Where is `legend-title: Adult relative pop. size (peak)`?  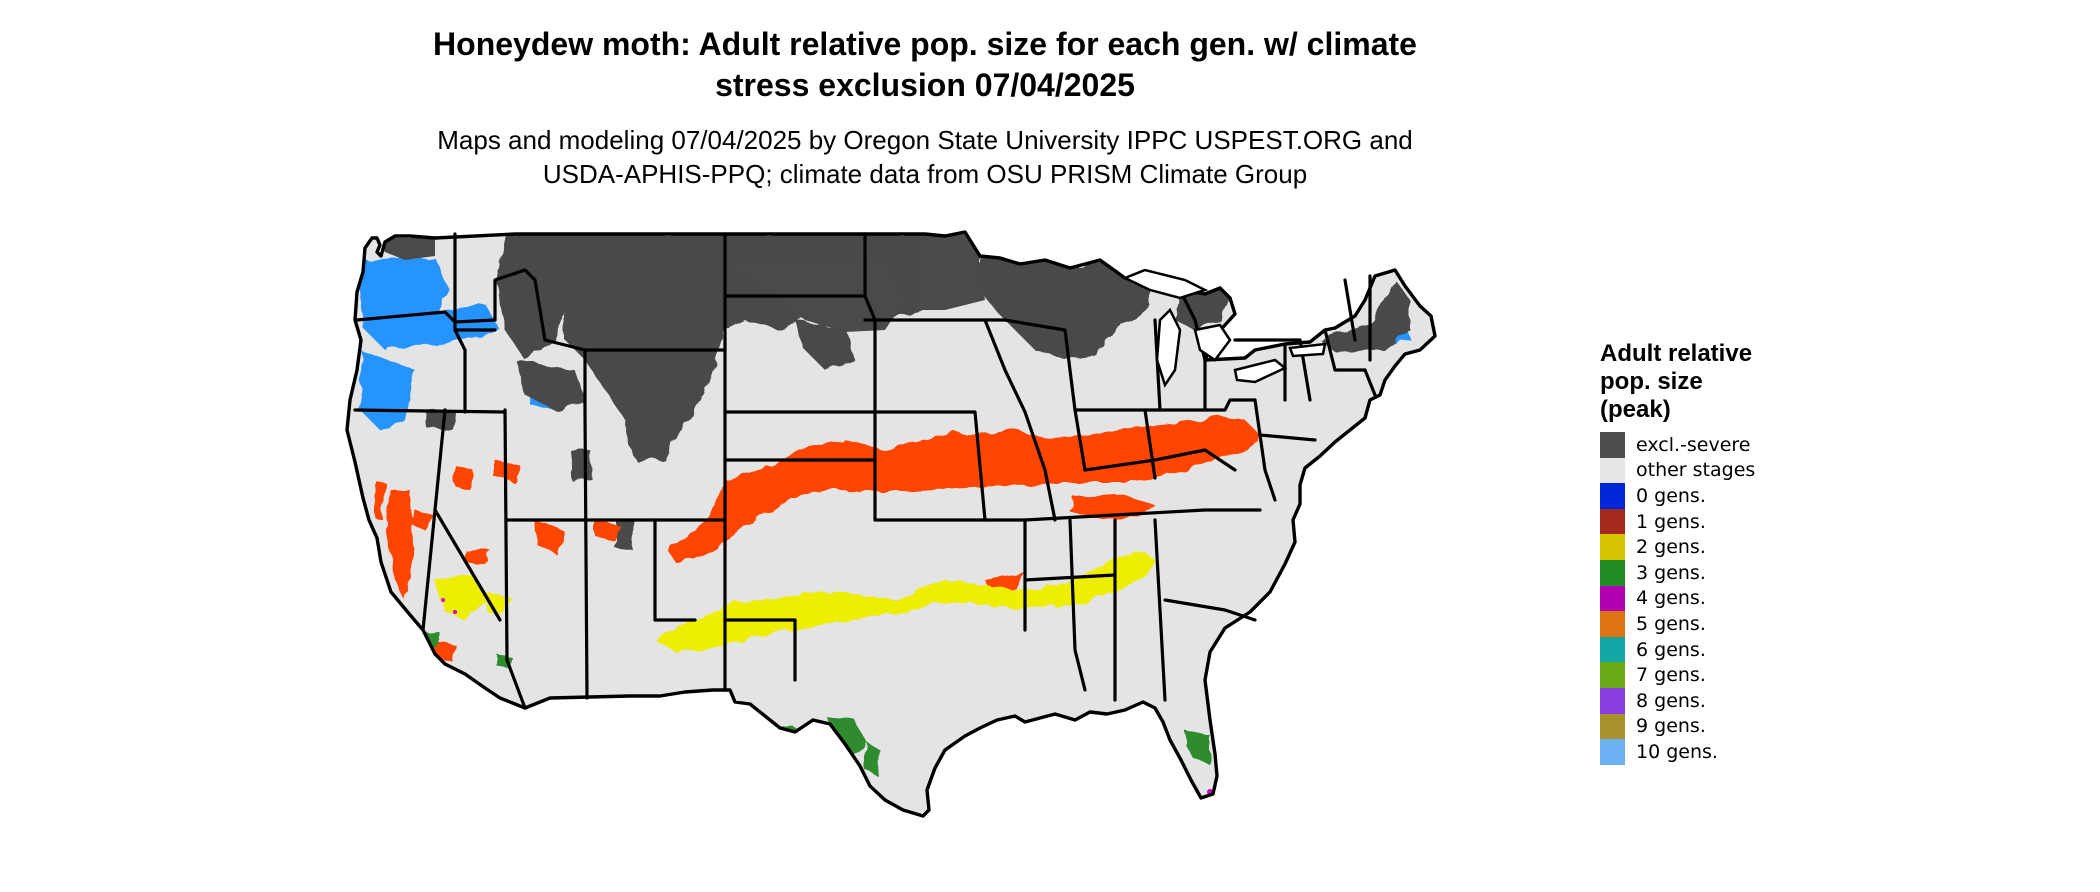 legend-title: Adult relative pop. size (peak) is located at coordinates (1677, 382).